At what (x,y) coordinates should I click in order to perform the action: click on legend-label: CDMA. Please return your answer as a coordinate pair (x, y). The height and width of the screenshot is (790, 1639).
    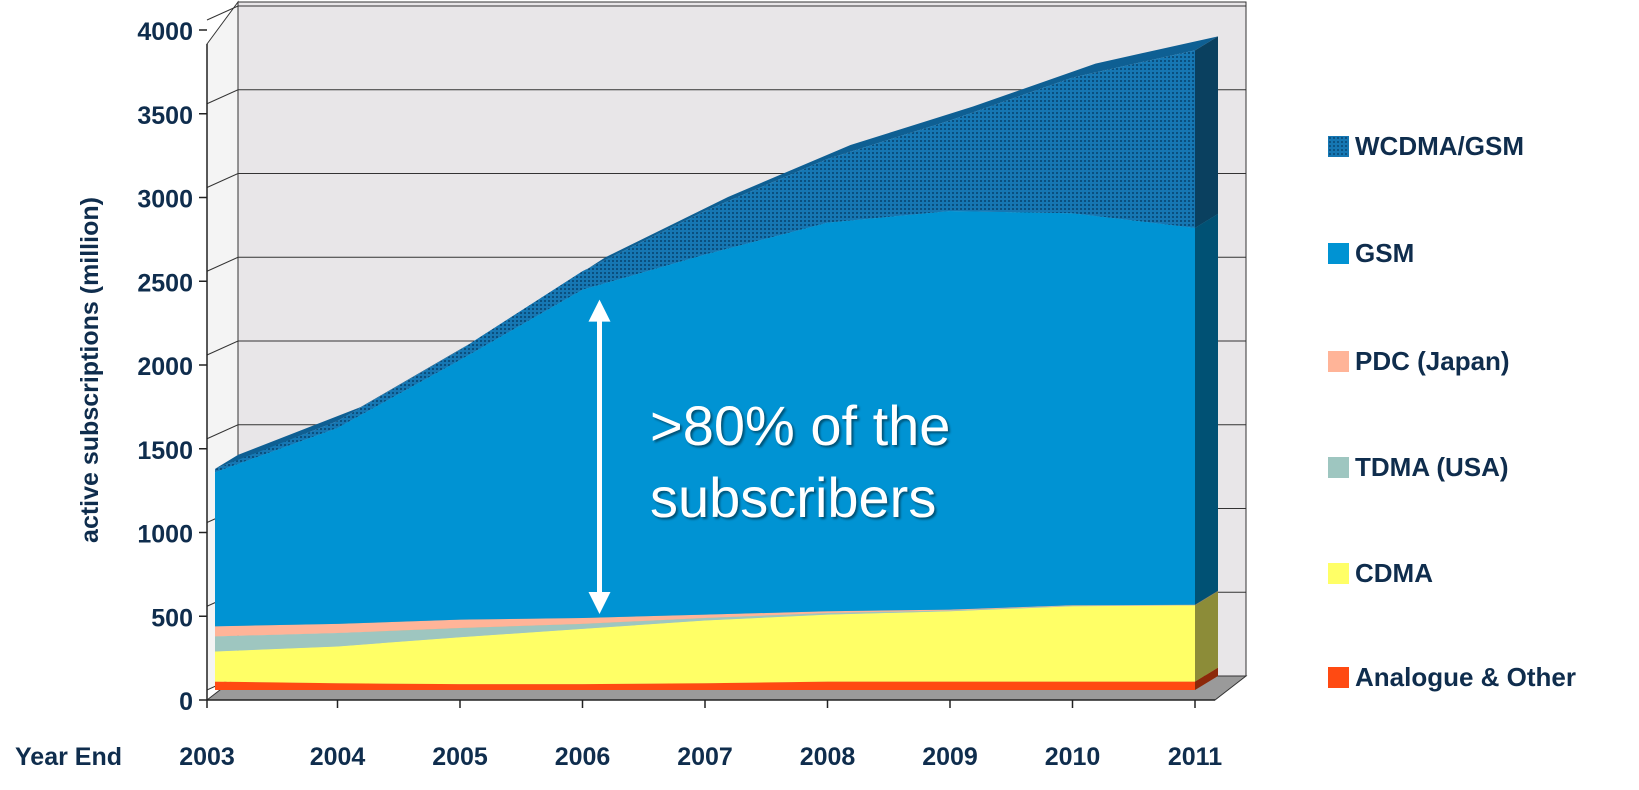
    Looking at the image, I should click on (1394, 573).